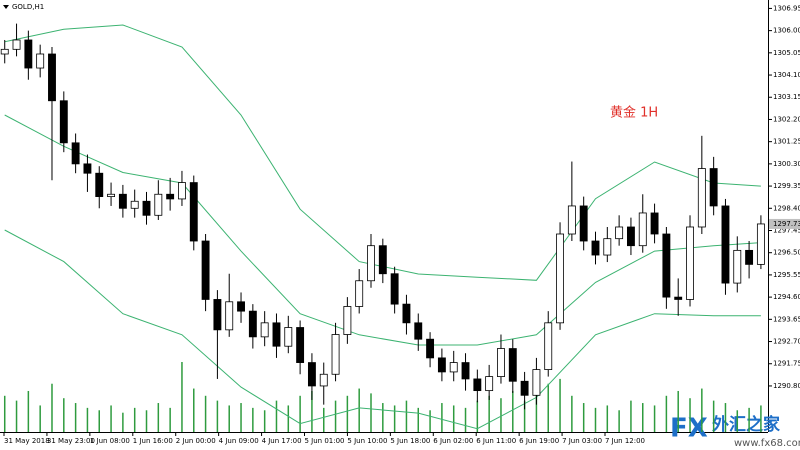 This screenshot has height=450, width=800. Describe the element at coordinates (453, 441) in the screenshot. I see `x-tick-label: 6 Jun 02:00` at that location.